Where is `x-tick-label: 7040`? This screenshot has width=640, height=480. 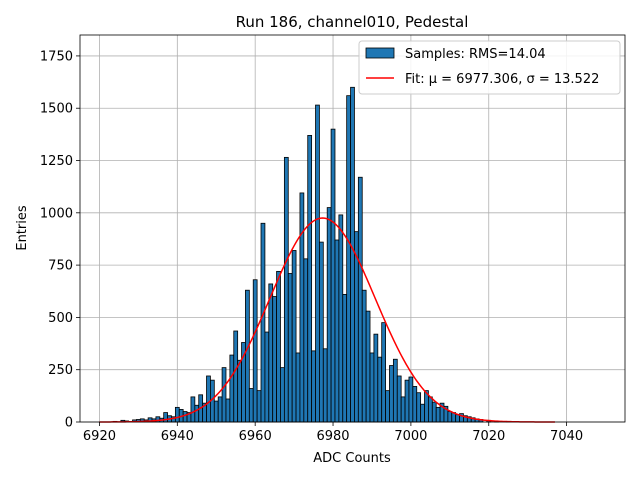
x-tick-label: 7040 is located at coordinates (566, 436).